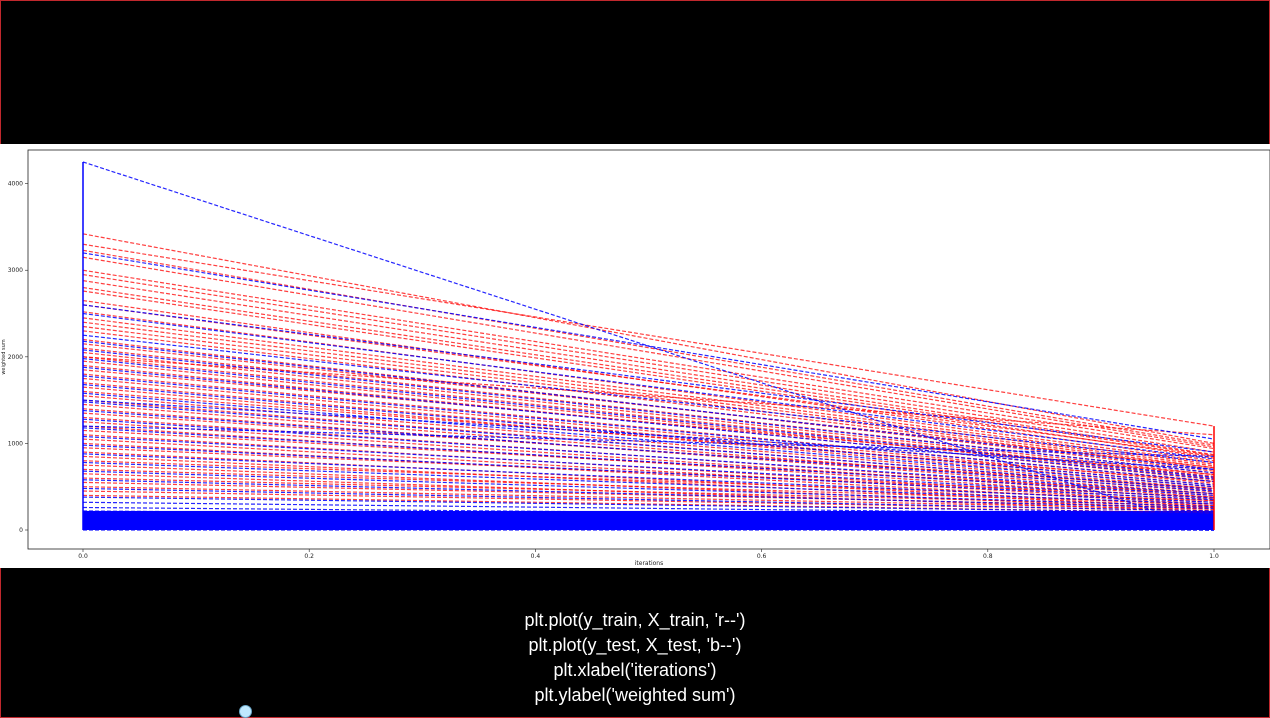  What do you see at coordinates (635, 645) in the screenshot?
I see `code-line-plot-test: plt.plot(y_test, X_test, 'b--')` at bounding box center [635, 645].